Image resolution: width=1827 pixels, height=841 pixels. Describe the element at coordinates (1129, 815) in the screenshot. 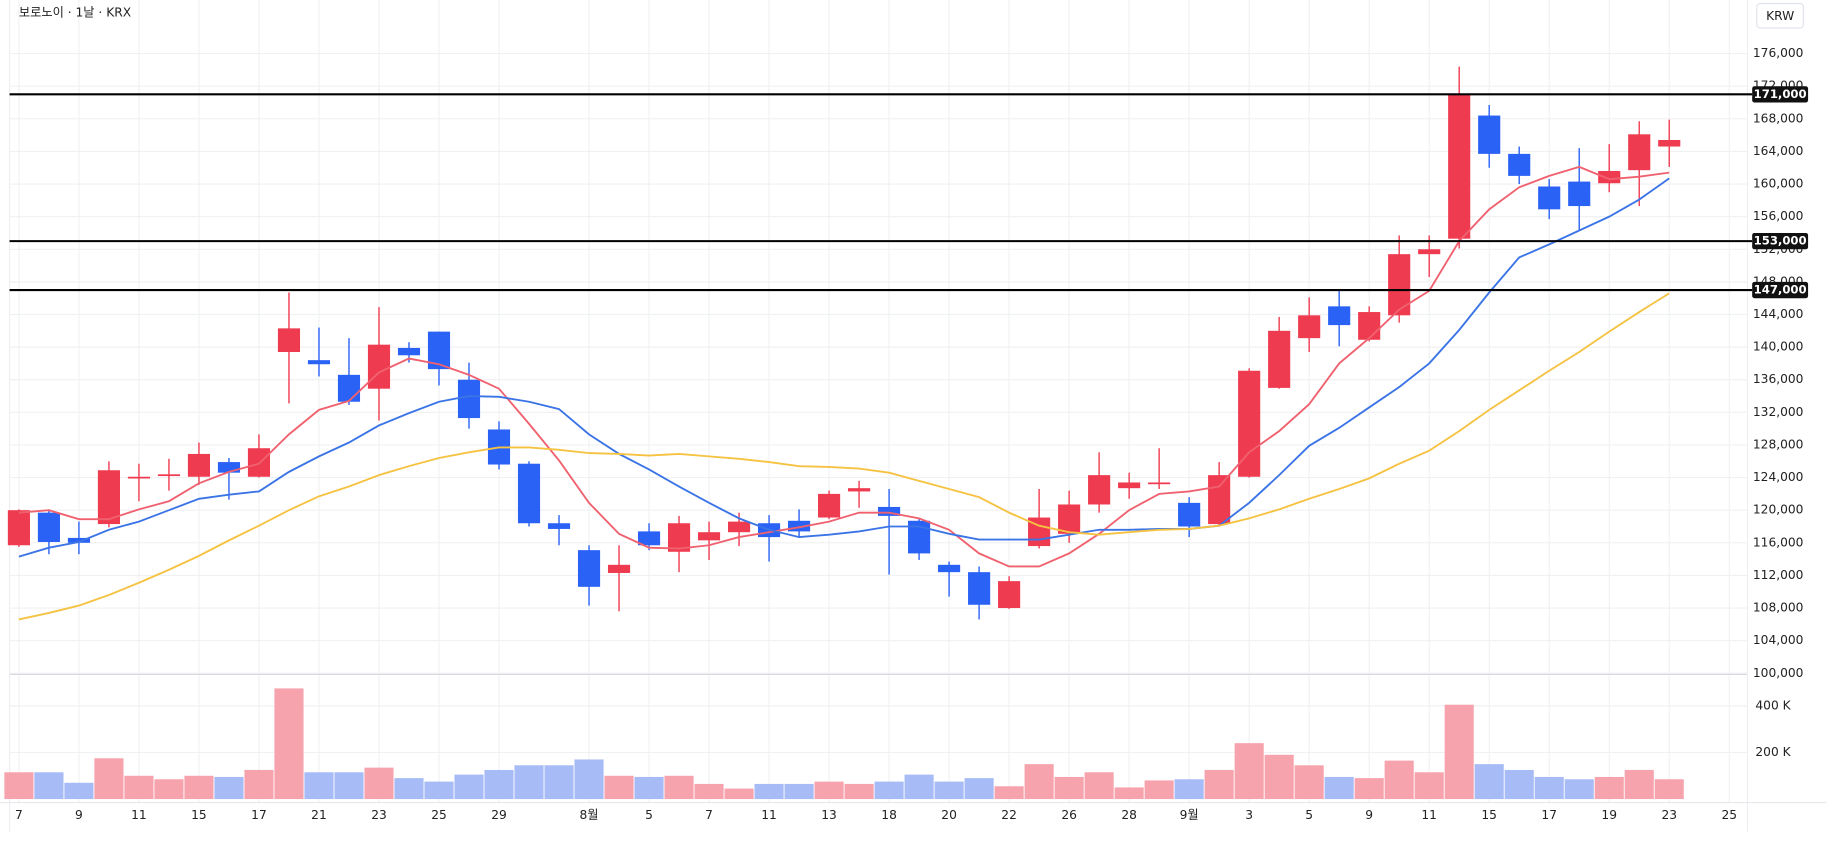

I see `x-tick-label: 28` at that location.